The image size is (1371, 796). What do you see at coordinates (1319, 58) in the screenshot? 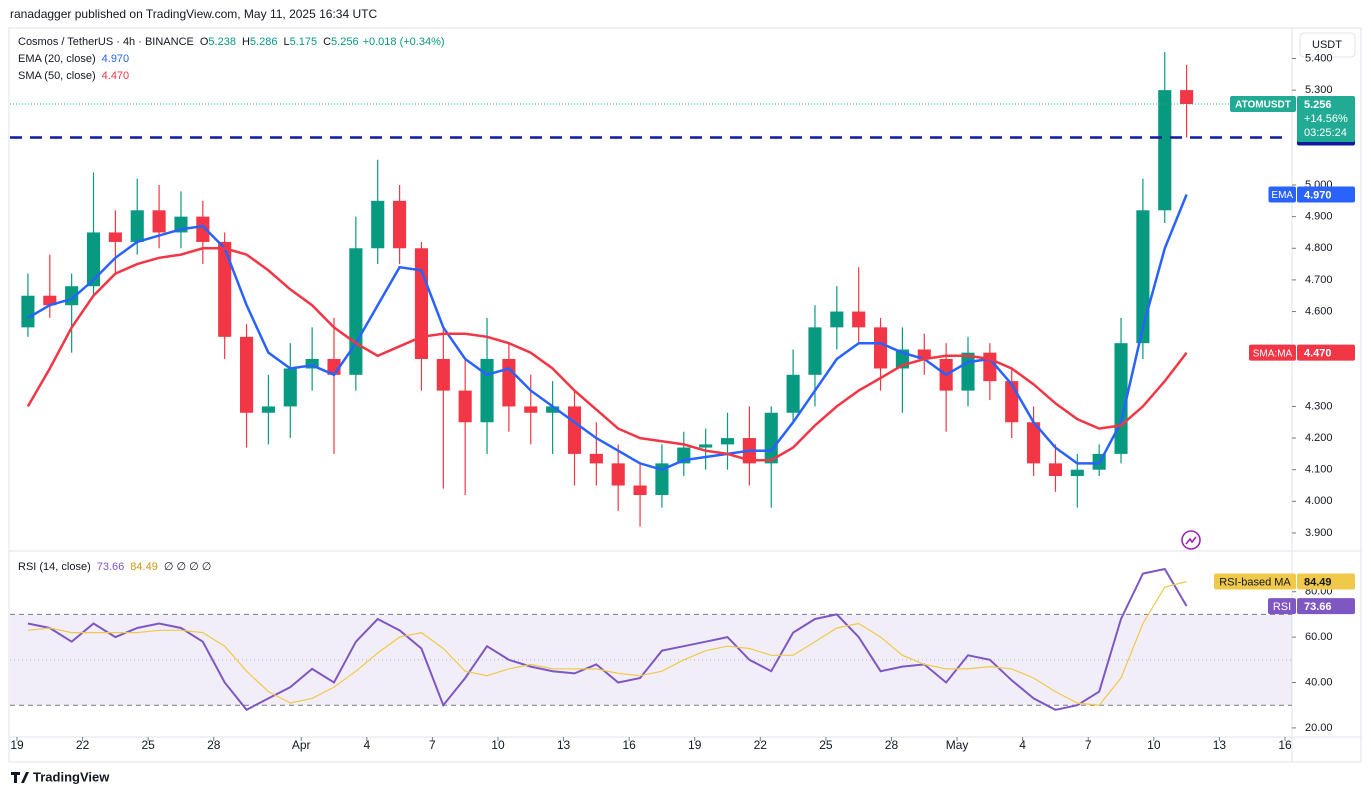
I see `y-tick-label: 5.400` at bounding box center [1319, 58].